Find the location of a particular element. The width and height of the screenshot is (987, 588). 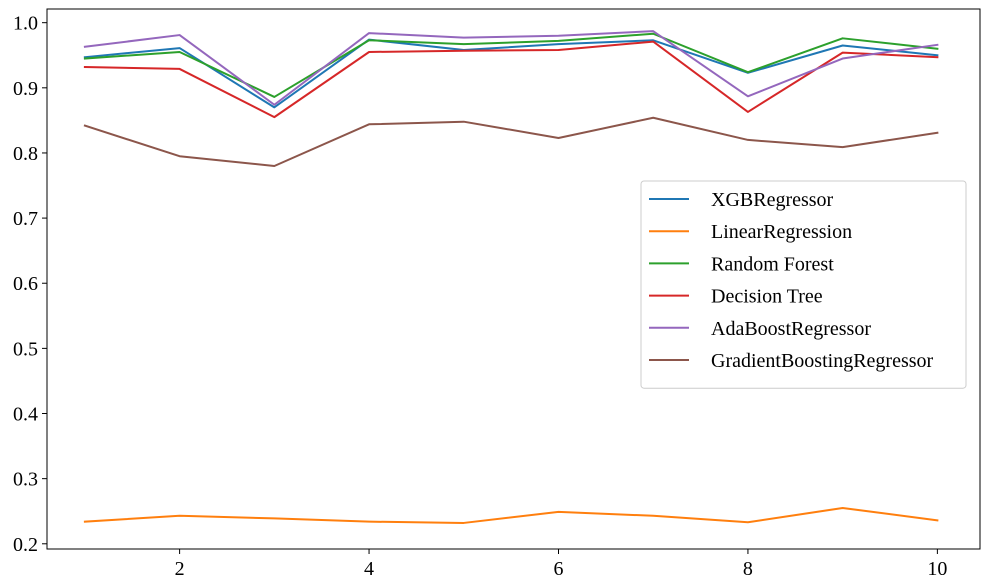

x-axis: 2 4 6 8 10 is located at coordinates (561, 564).